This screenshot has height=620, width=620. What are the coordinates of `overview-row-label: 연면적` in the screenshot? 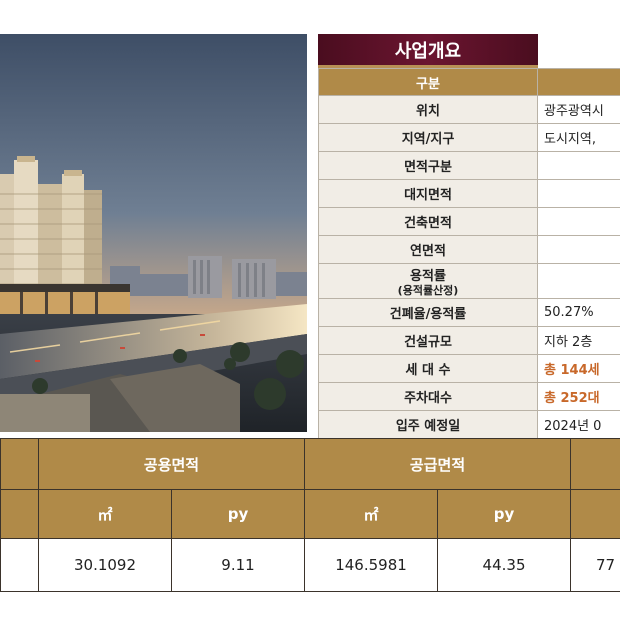 It's located at (428, 249).